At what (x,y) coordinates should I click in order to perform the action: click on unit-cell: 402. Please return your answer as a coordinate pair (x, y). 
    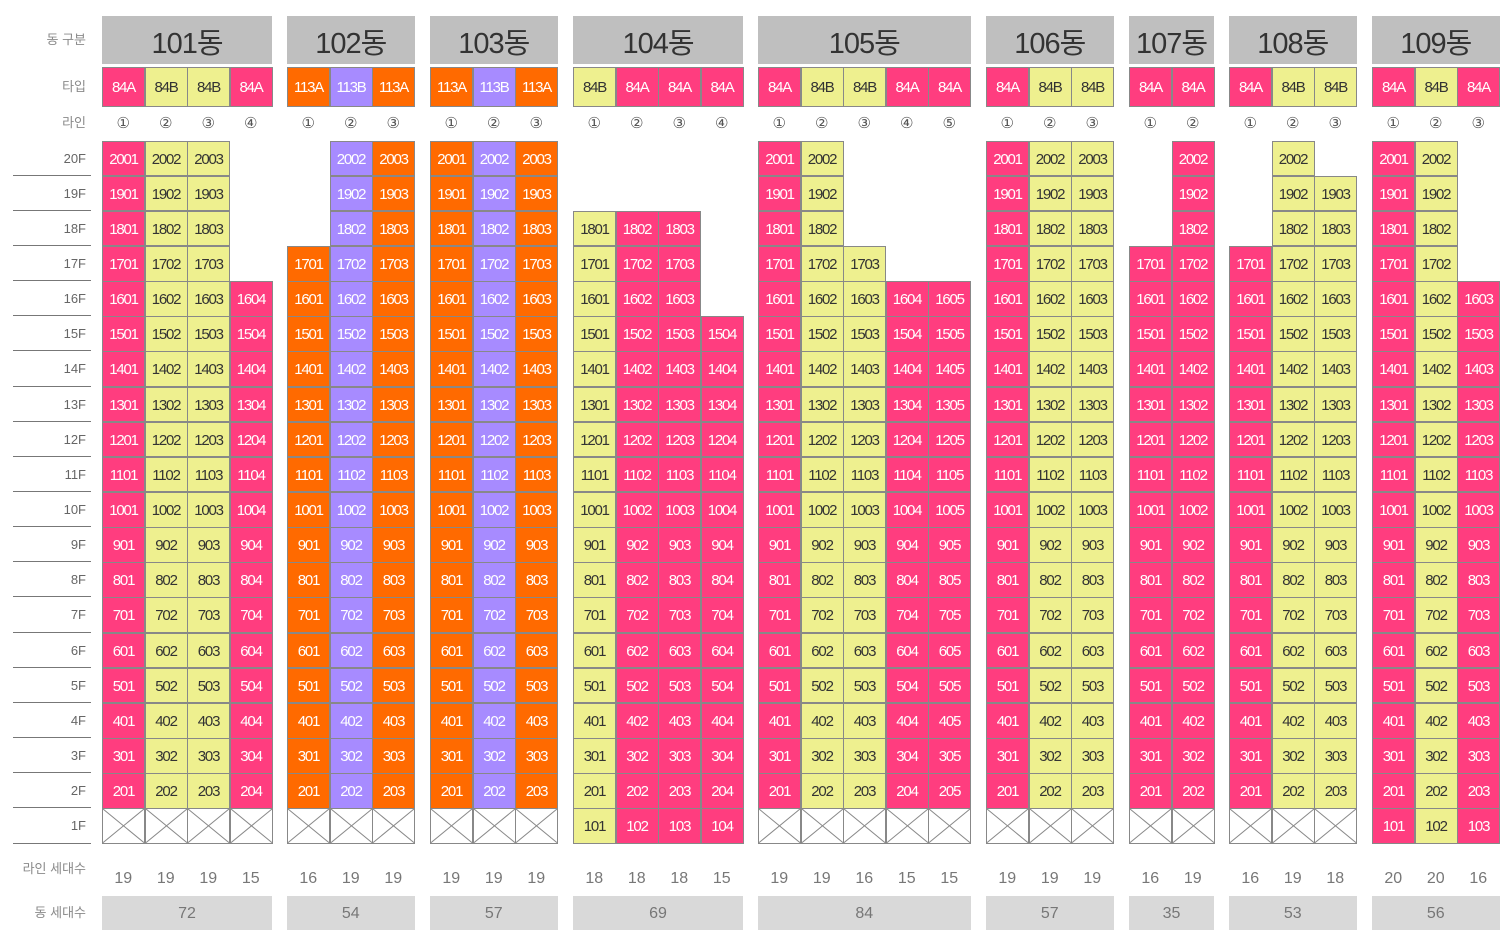
    Looking at the image, I should click on (1293, 720).